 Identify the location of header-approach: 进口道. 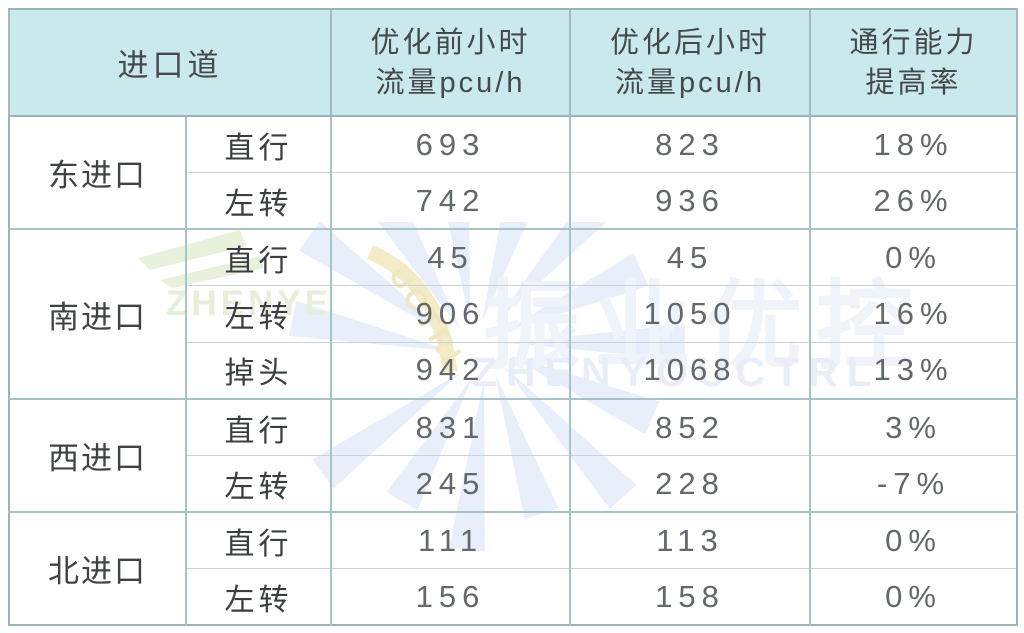
(170, 62).